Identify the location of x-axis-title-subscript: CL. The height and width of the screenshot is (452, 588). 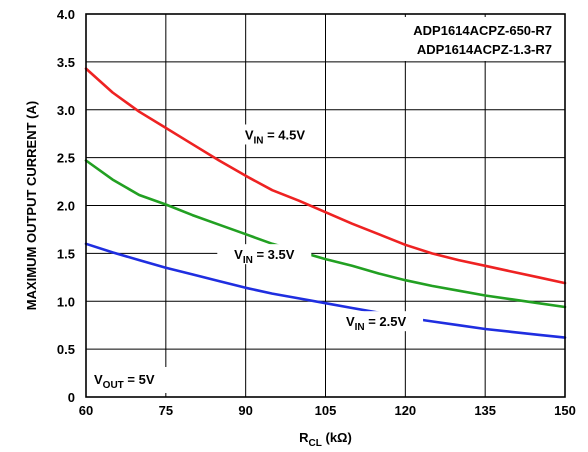
(315, 443).